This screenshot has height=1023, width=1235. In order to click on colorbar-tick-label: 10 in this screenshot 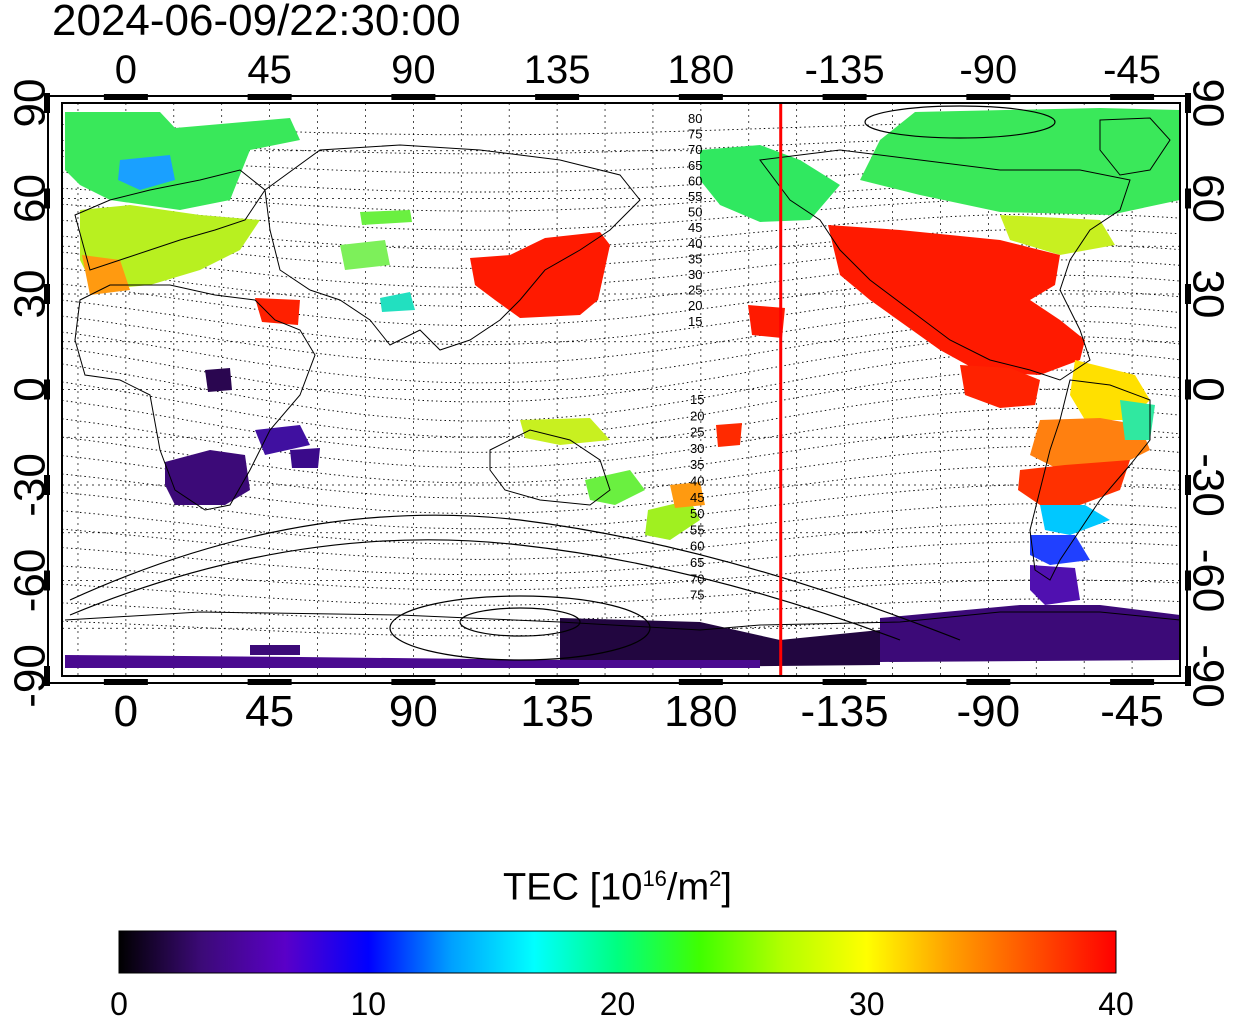, I will do `click(368, 1004)`.